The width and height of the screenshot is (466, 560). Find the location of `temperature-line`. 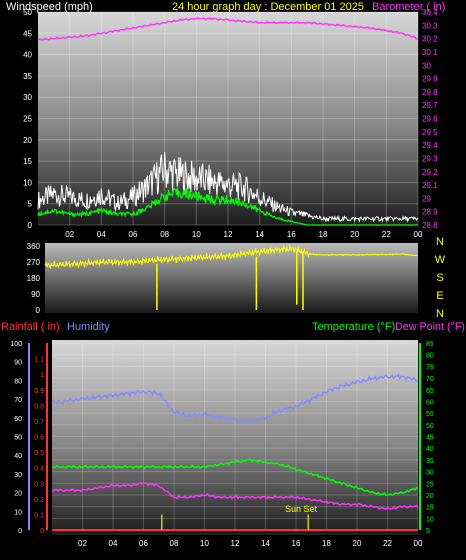

temperature-line is located at coordinates (235, 477).